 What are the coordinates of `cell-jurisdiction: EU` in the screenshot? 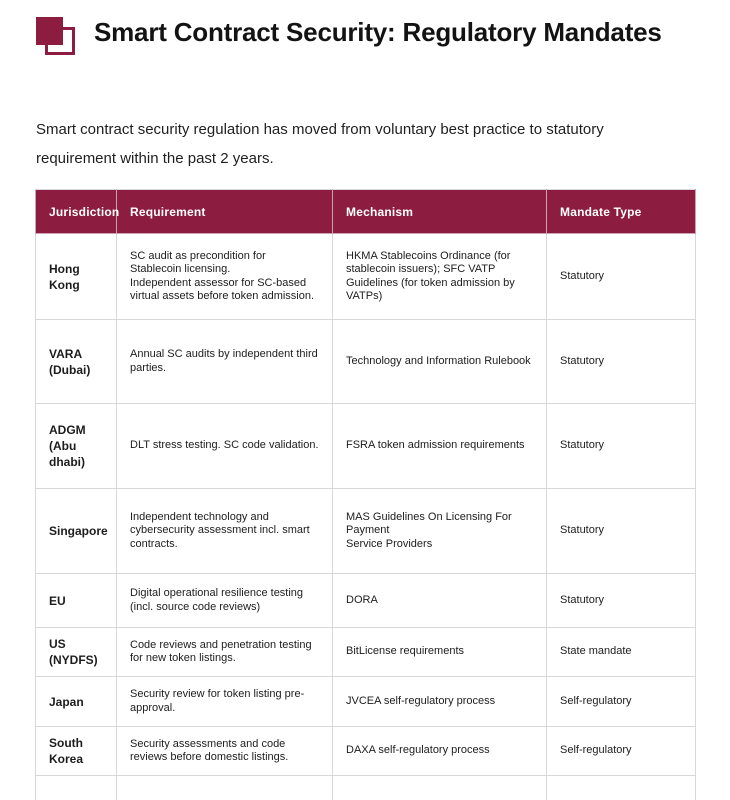 It's located at (76, 600).